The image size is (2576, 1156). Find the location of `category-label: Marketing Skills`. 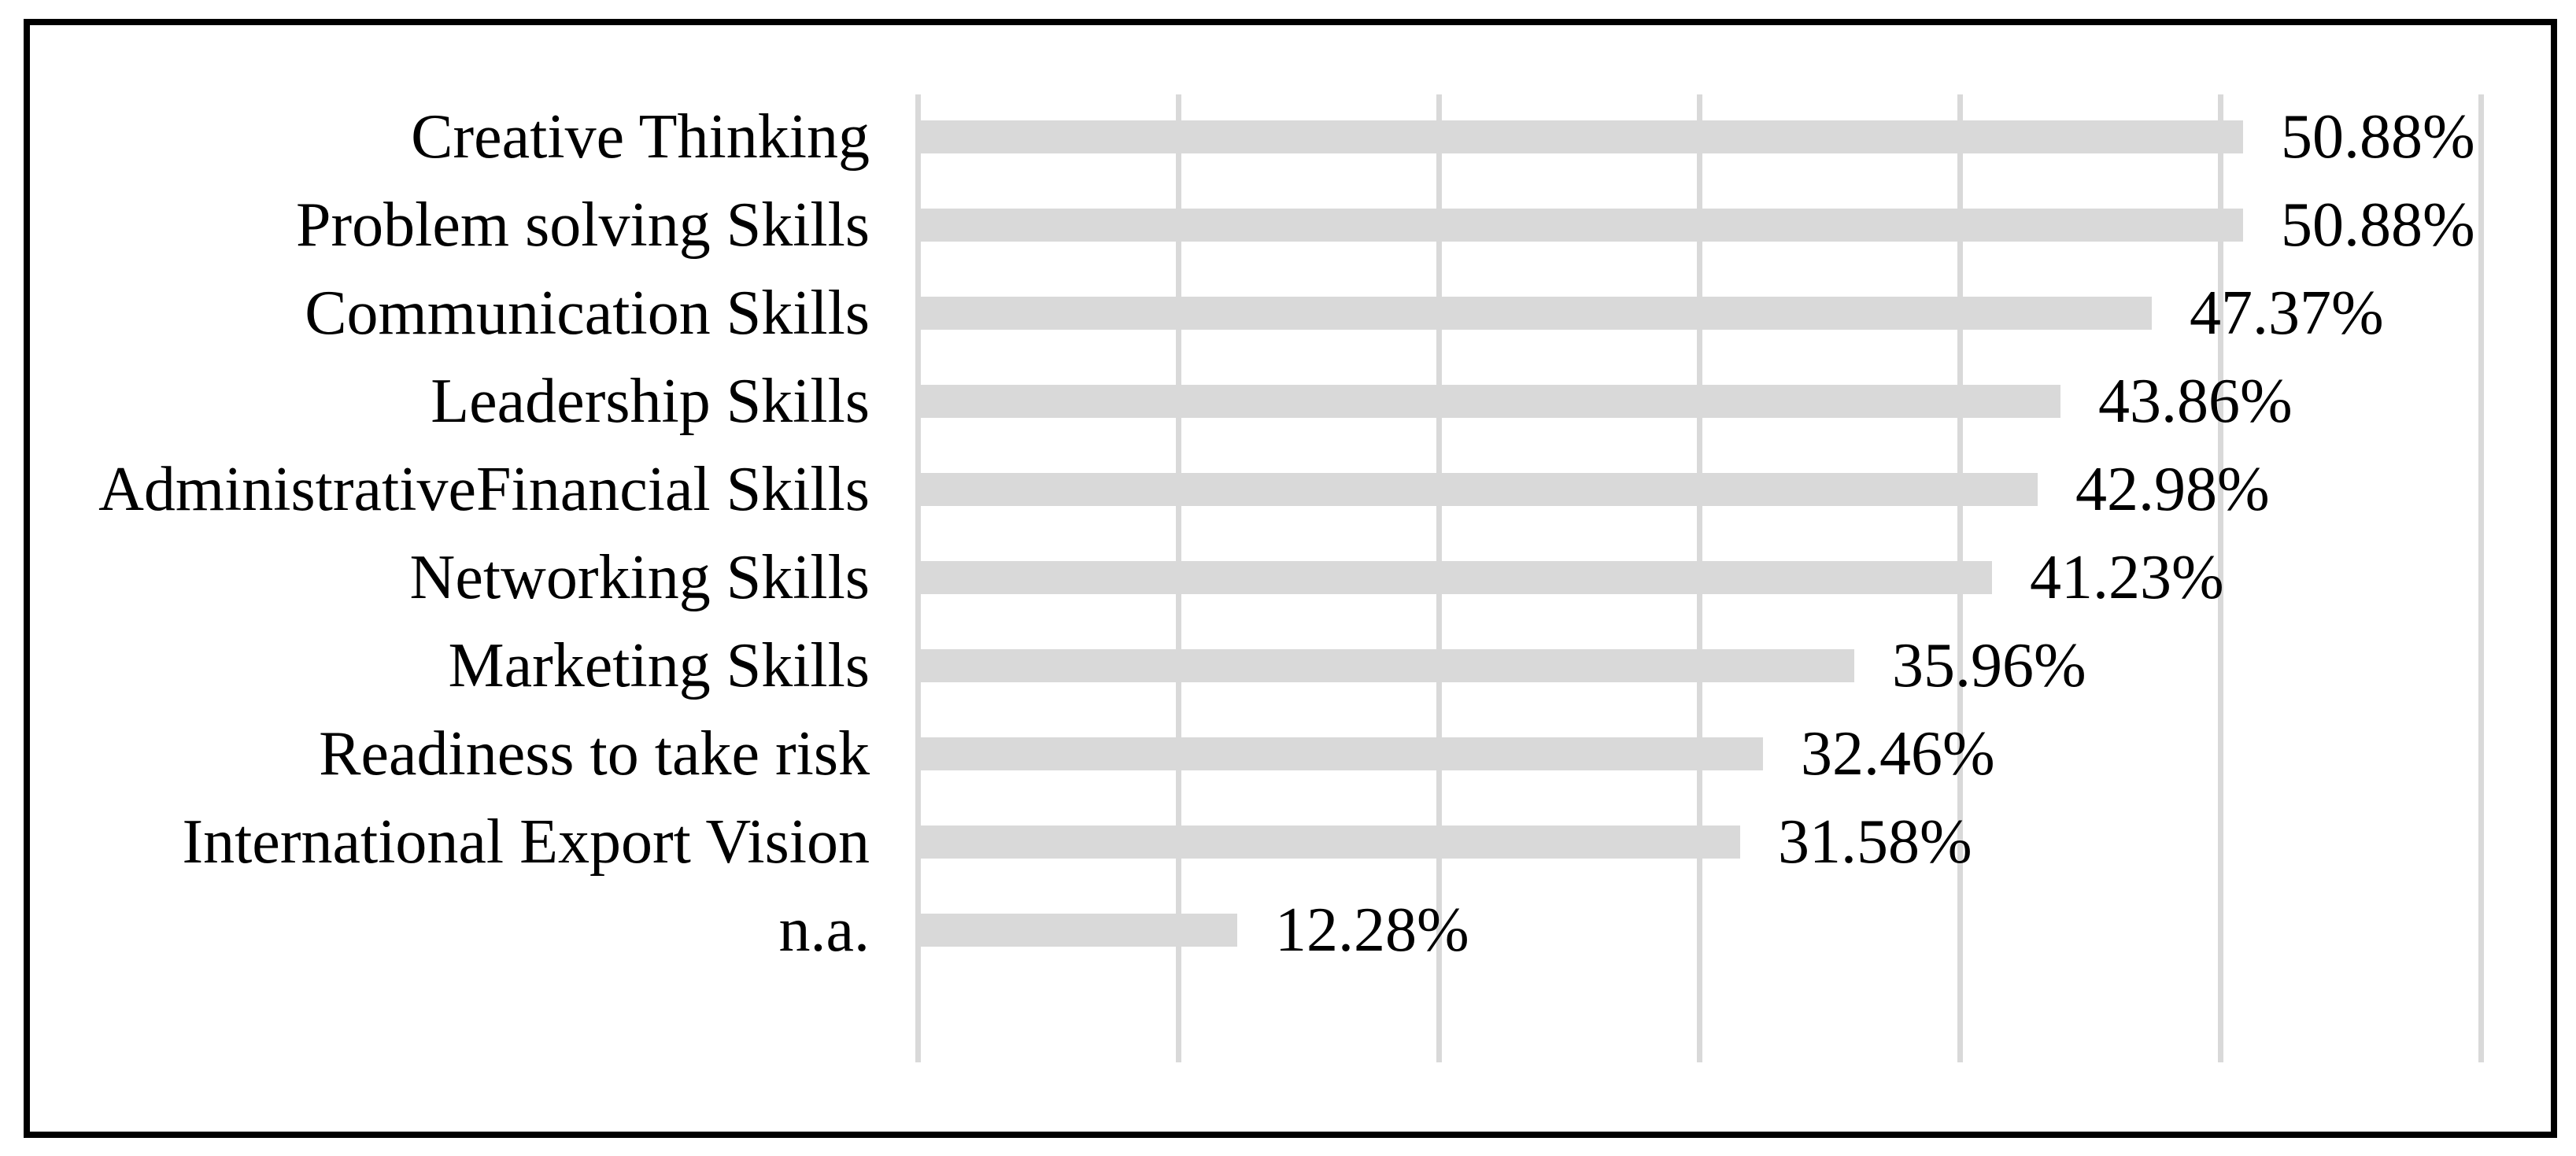

category-label: Marketing Skills is located at coordinates (659, 666).